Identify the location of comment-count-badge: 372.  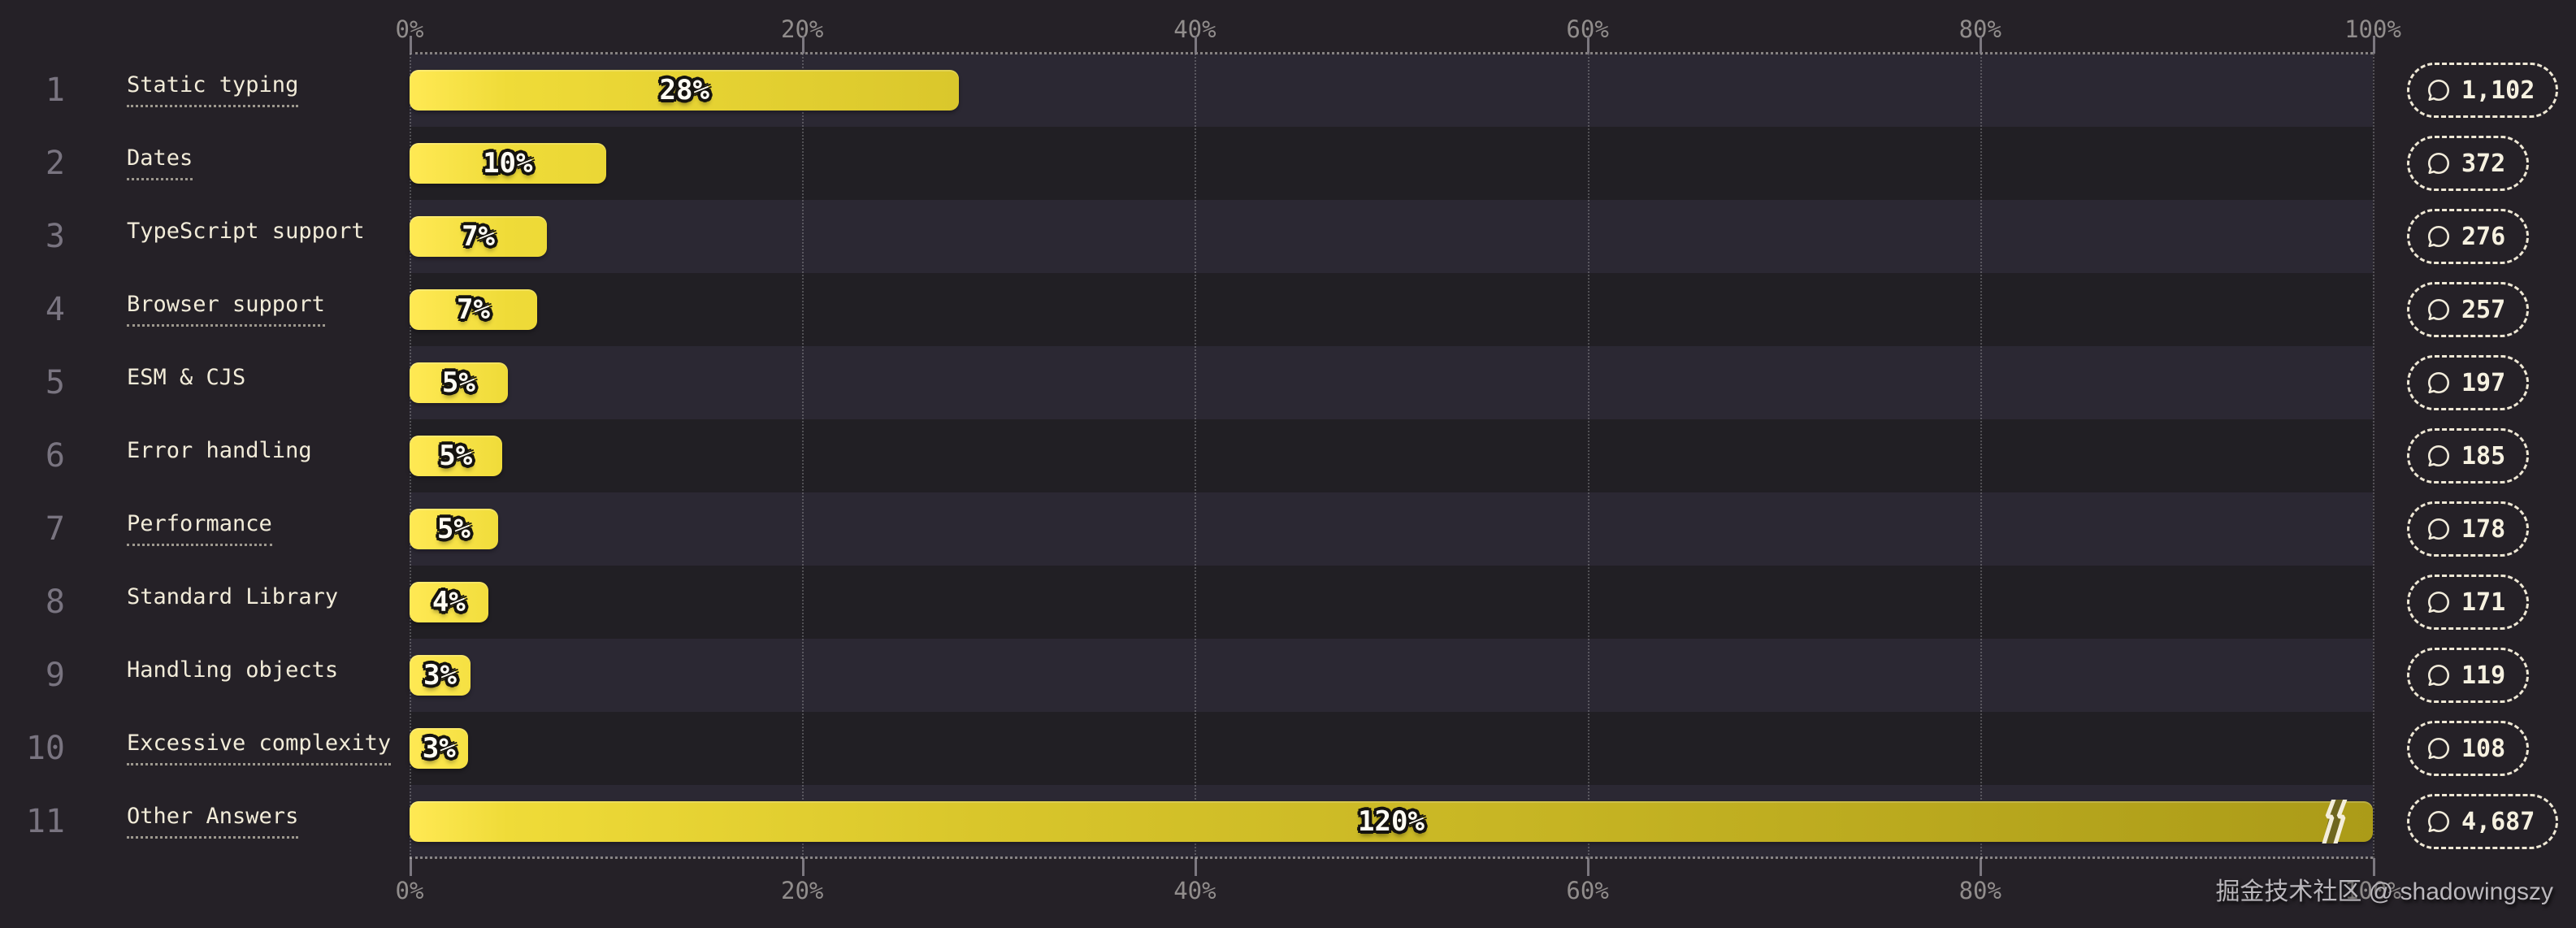
(2468, 163).